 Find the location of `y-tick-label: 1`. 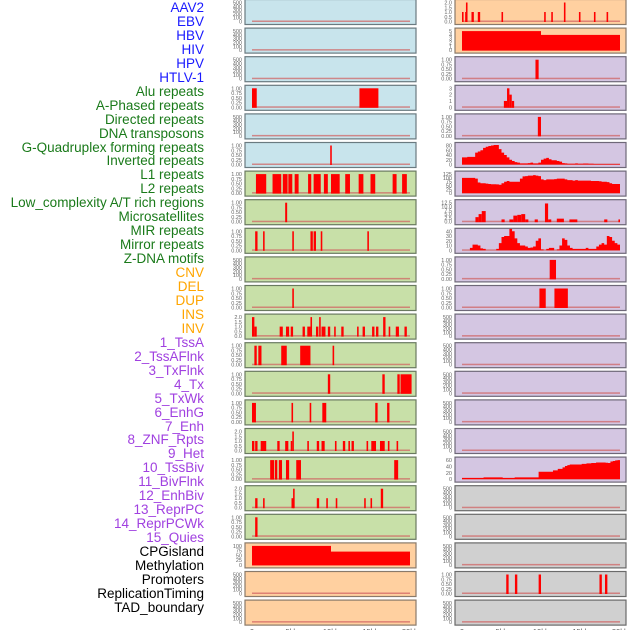

y-tick-label: 1 is located at coordinates (450, 102).